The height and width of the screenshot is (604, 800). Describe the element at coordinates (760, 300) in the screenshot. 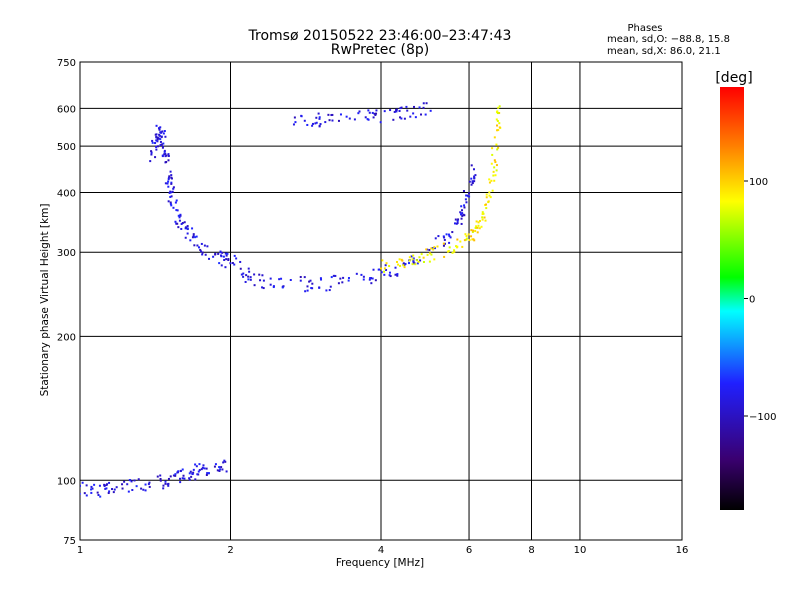

I see `colorbar-ticks: 100 0 −100` at that location.